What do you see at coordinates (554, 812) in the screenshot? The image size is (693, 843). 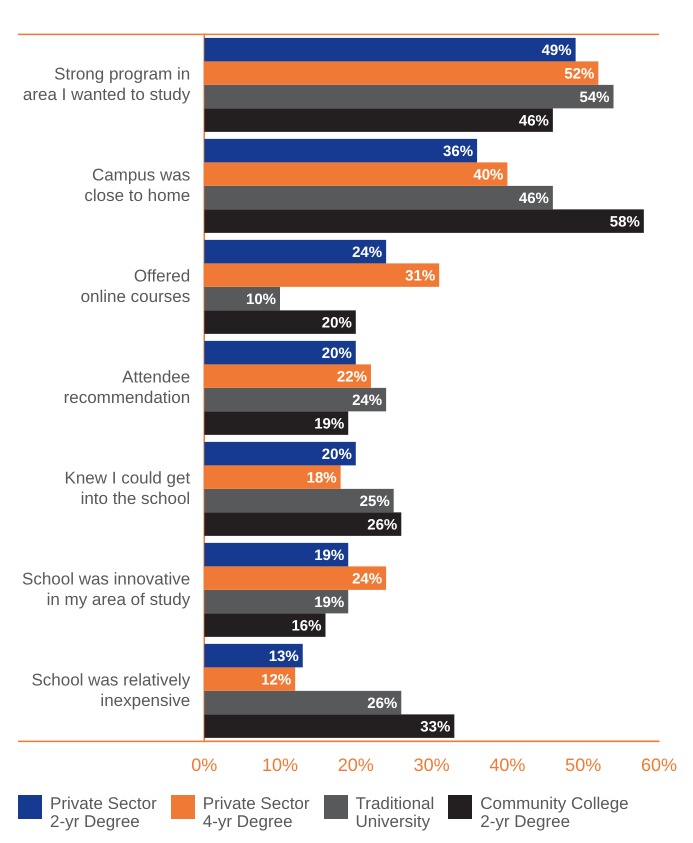 I see `legend-label: Community College 2-yr Degree` at bounding box center [554, 812].